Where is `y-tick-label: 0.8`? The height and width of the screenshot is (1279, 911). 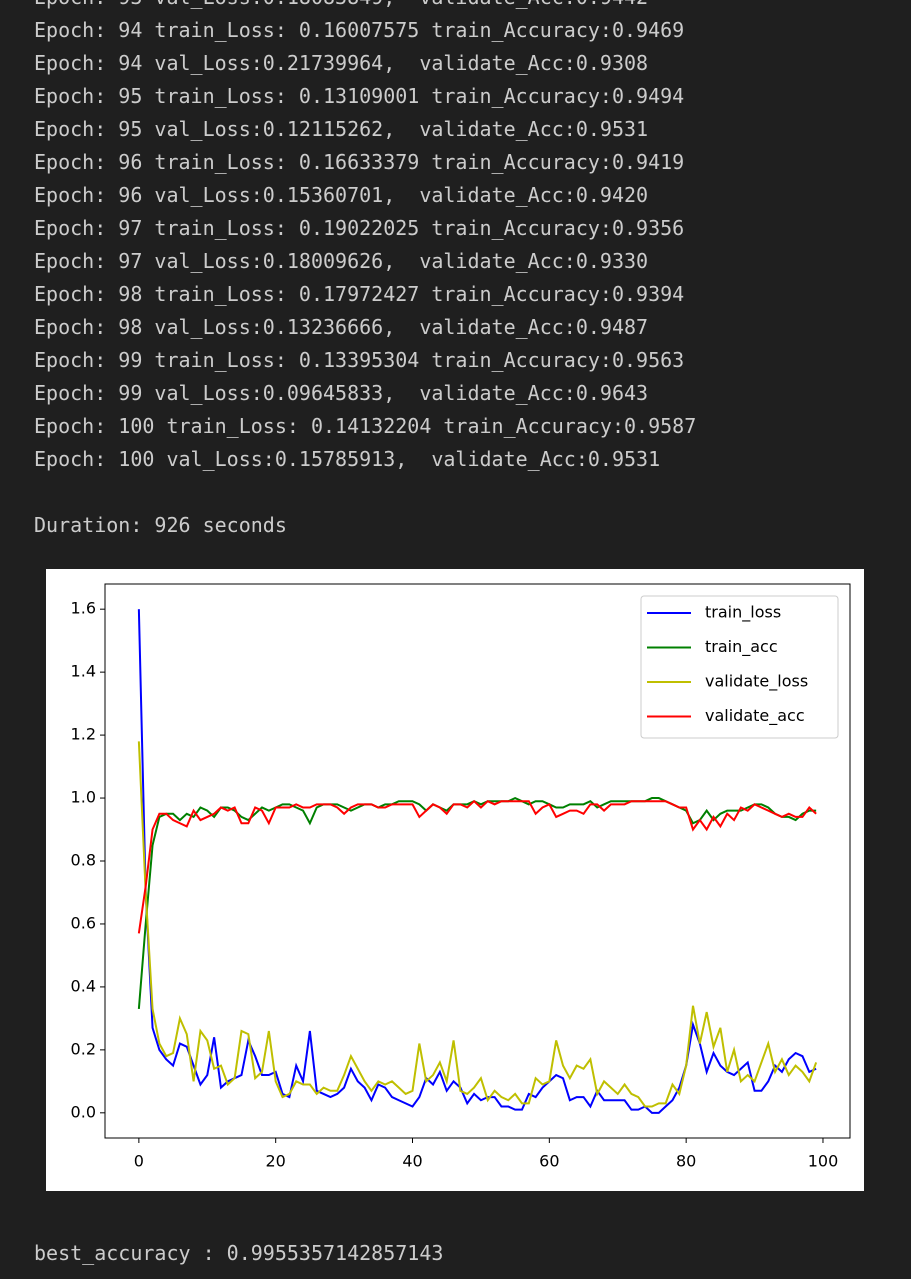
y-tick-label: 0.8 is located at coordinates (83, 860).